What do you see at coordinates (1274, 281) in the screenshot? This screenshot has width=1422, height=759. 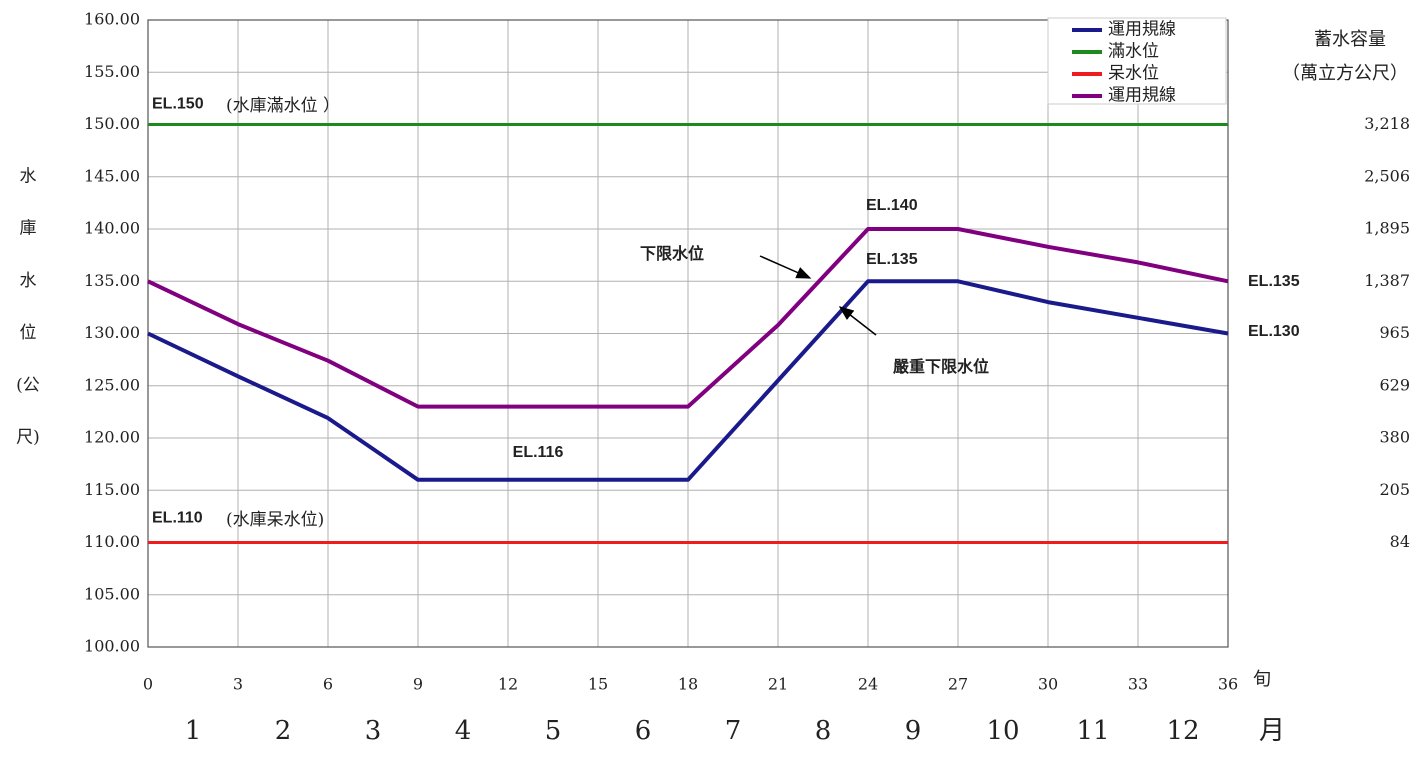 I see `annotation-el135-right: EL.135` at bounding box center [1274, 281].